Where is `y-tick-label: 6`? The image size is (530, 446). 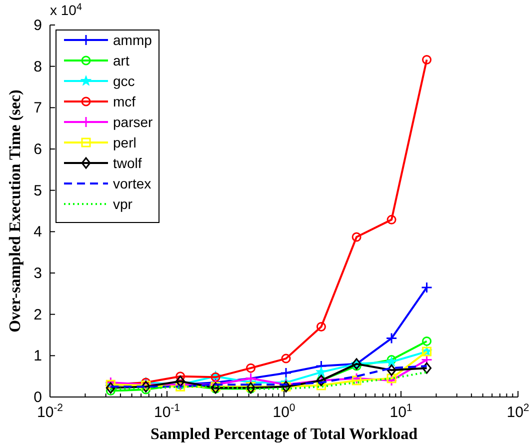 y-tick-label: 6 is located at coordinates (38, 149).